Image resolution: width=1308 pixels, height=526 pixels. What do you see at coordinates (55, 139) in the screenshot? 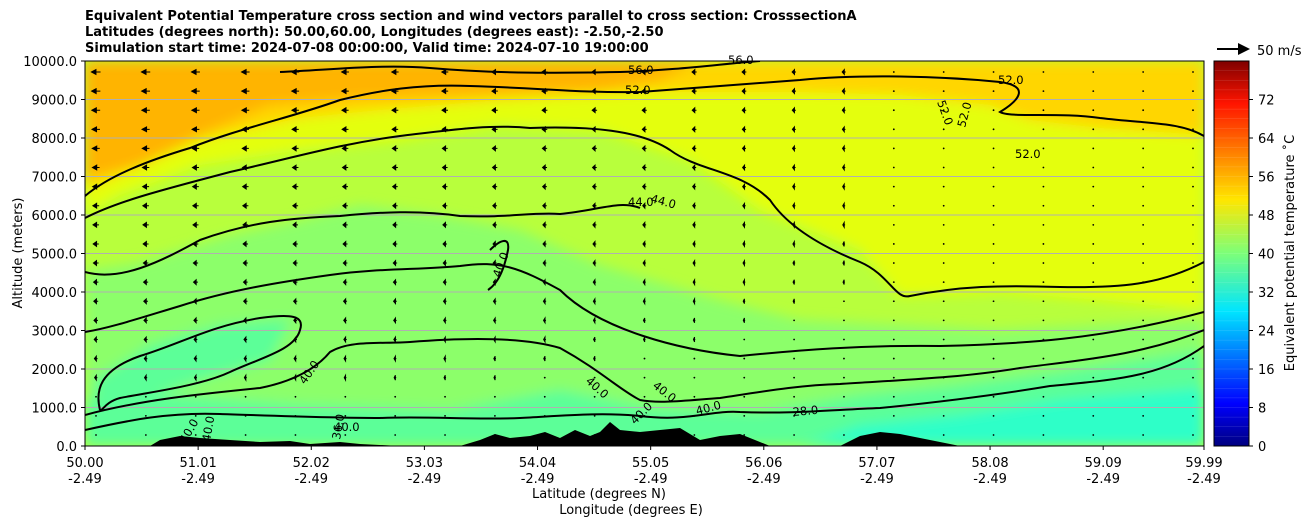
I see `y-tick-label: 8000.0` at bounding box center [55, 139].